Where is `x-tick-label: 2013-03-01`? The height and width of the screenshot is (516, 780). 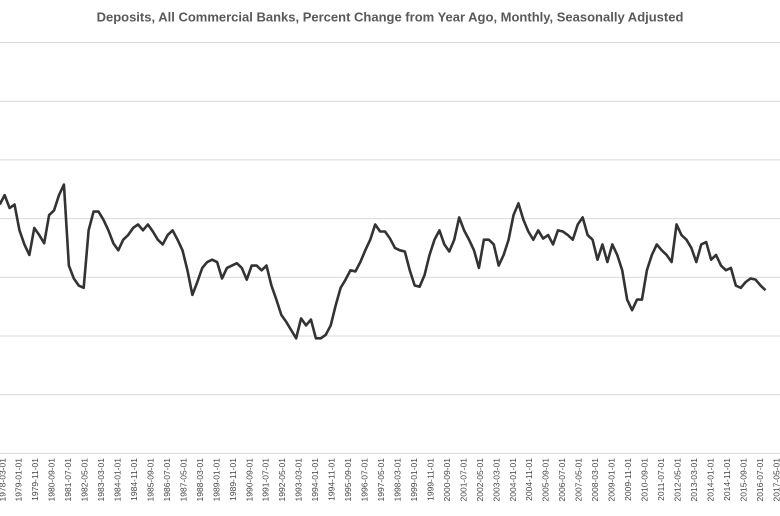 x-tick-label: 2013-03-01 is located at coordinates (694, 480).